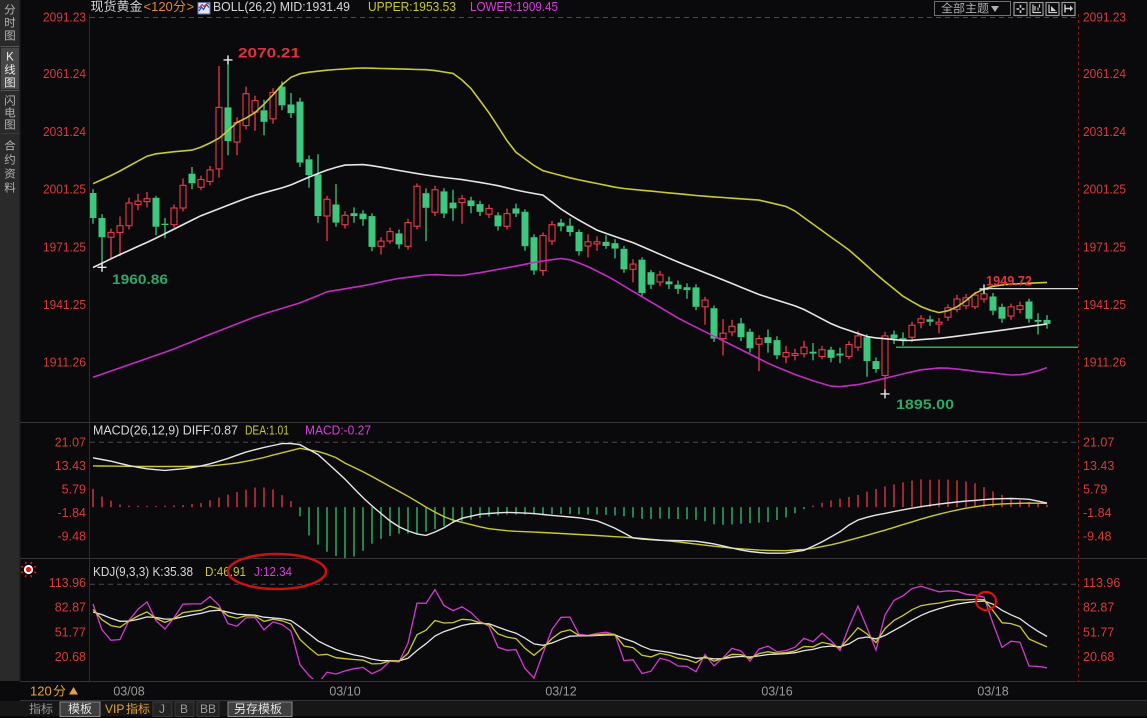 This screenshot has width=1147, height=718. Describe the element at coordinates (992, 692) in the screenshot. I see `svg-text: 03/18` at that location.